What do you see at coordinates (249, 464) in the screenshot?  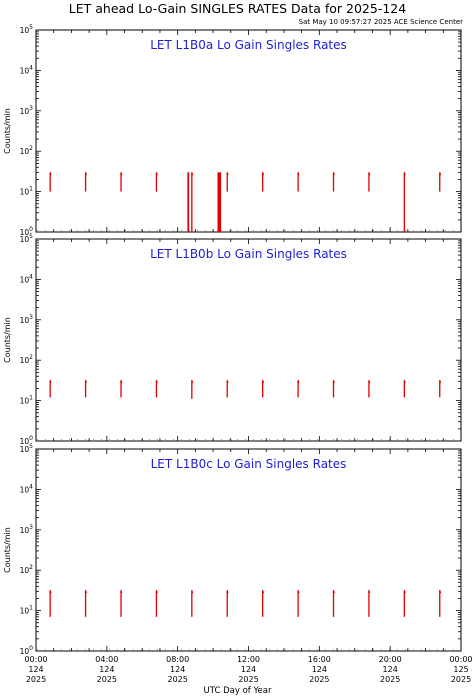 I see `panel-title: LET L1B0c Lo Gain Singles Rates` at bounding box center [249, 464].